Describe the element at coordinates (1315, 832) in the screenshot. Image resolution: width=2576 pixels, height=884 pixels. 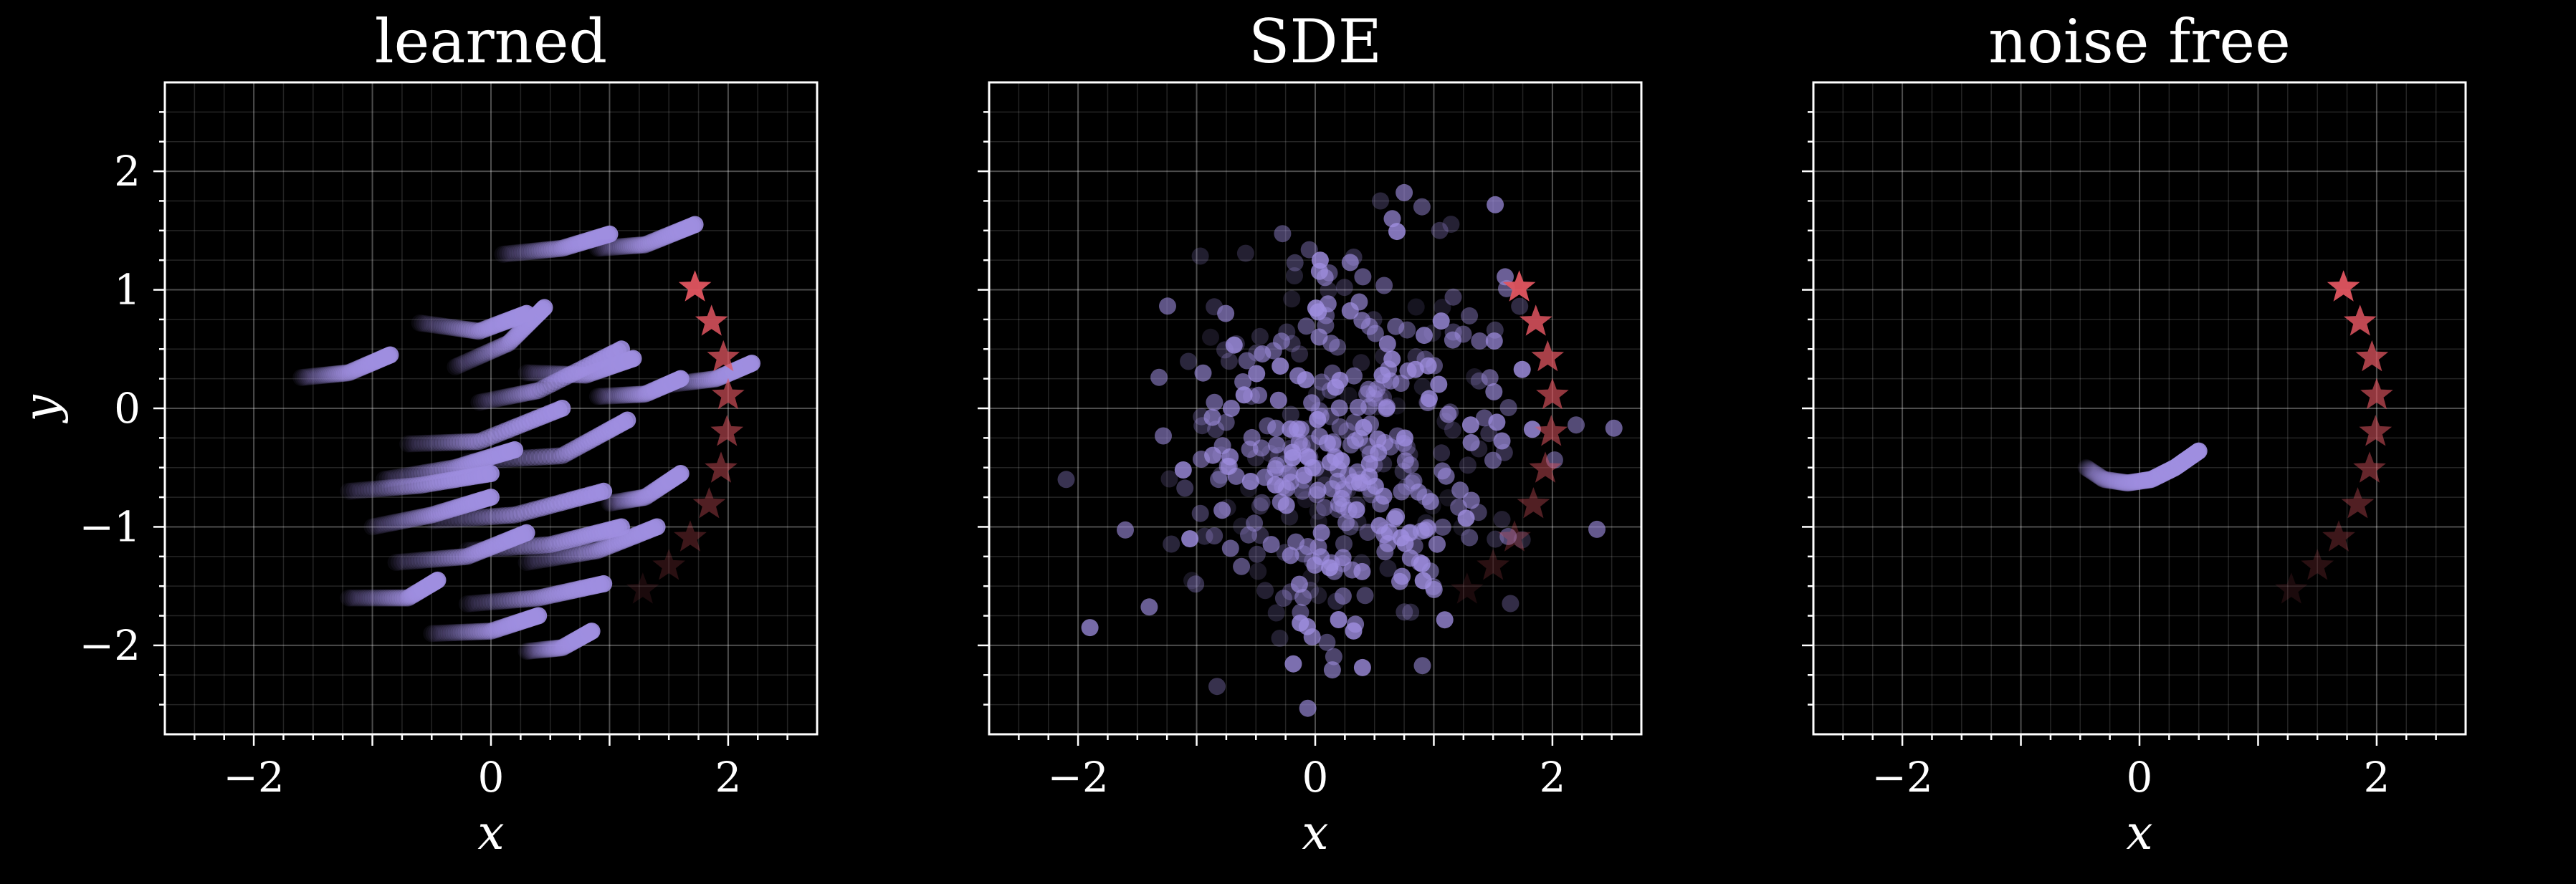
I see `x-axis-label: x` at that location.